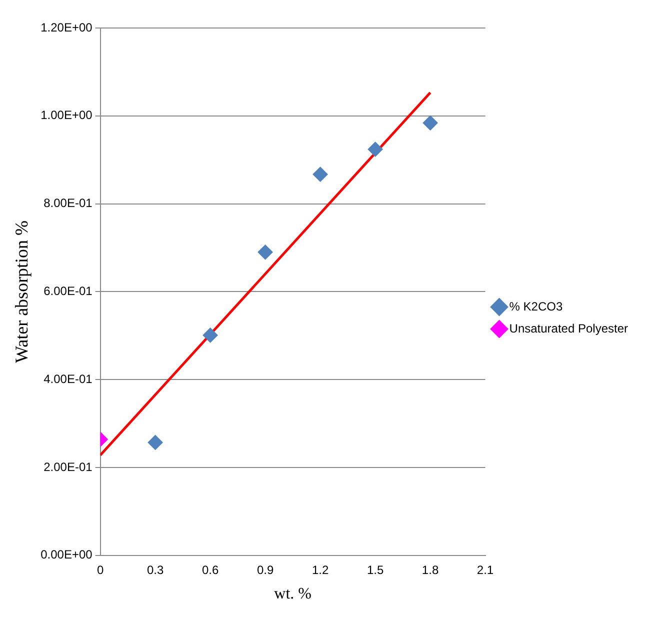  I want to click on x-tick-label: 0.9, so click(265, 569).